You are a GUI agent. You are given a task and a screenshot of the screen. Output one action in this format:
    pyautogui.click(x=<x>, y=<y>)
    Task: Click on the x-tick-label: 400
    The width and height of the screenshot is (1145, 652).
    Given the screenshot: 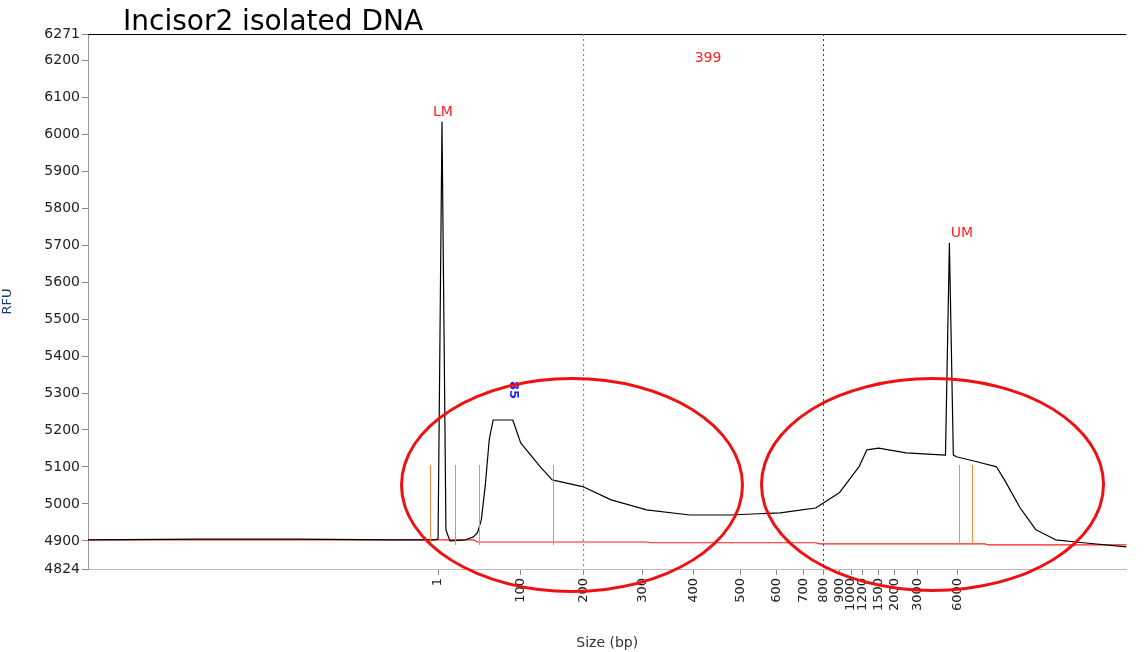 What is the action you would take?
    pyautogui.click(x=693, y=590)
    